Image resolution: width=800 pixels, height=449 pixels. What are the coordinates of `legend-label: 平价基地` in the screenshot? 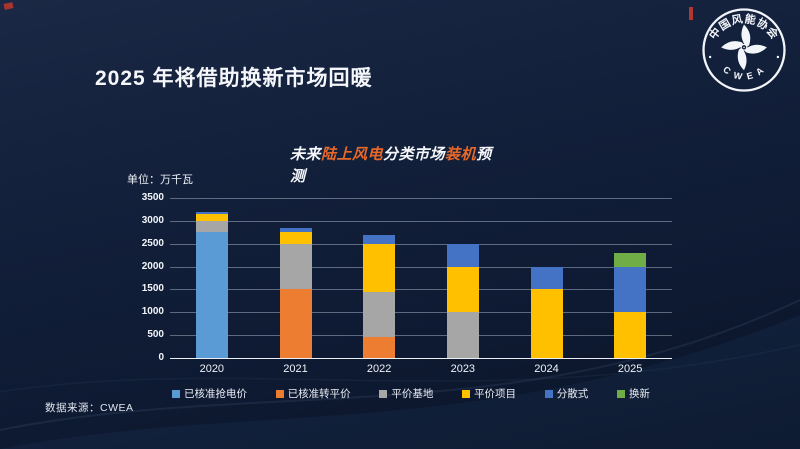 It's located at (412, 394).